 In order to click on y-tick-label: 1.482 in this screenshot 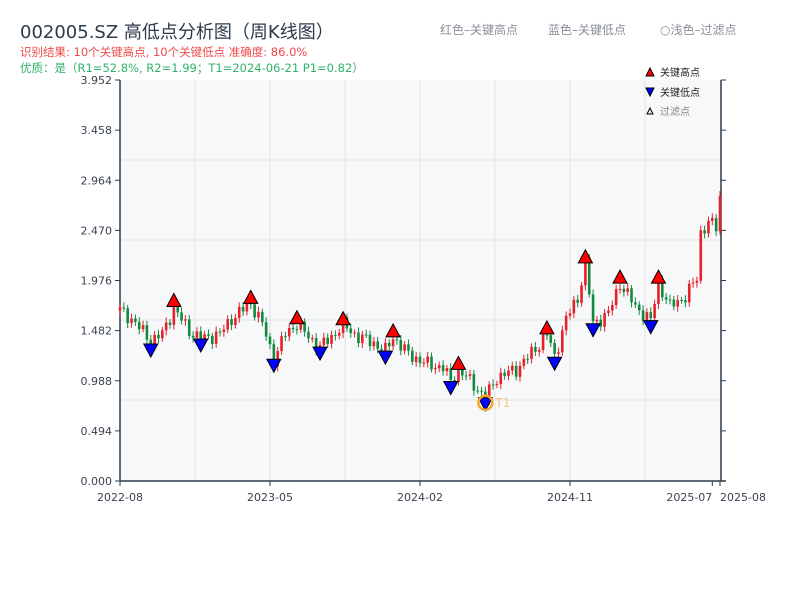, I will do `click(97, 331)`.